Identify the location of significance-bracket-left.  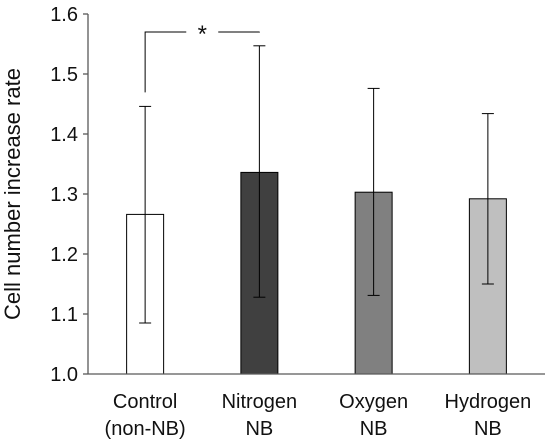
(165, 62).